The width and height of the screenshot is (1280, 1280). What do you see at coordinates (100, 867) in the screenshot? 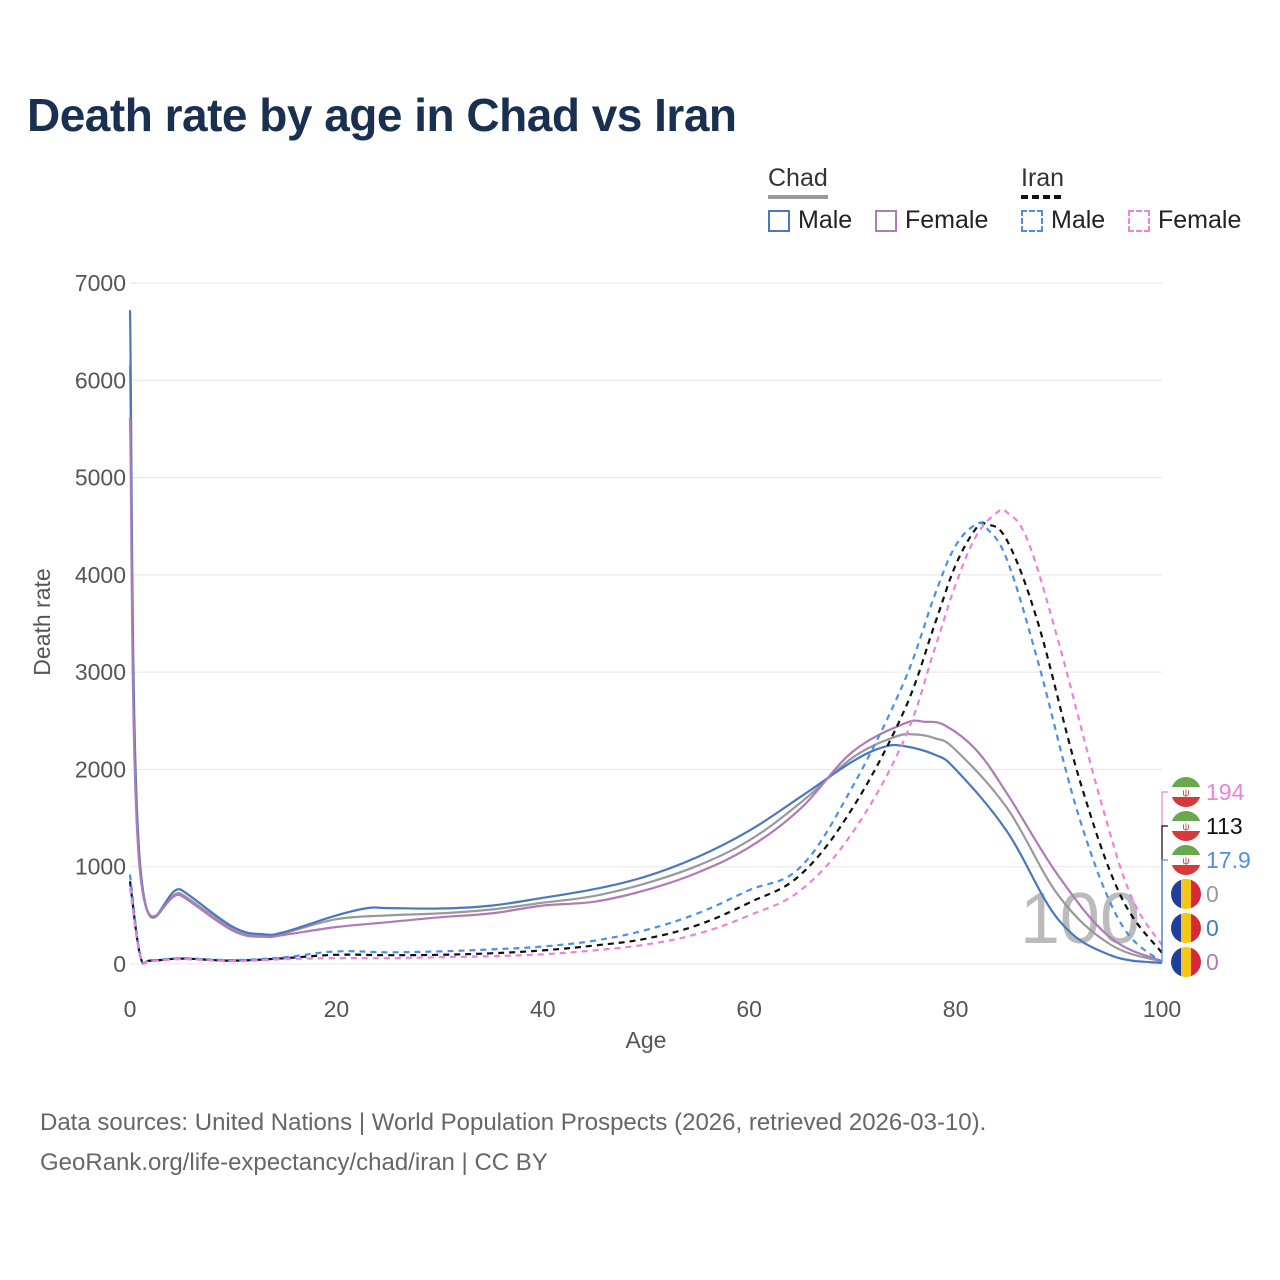
I see `y-tick-label: 1000` at bounding box center [100, 867].